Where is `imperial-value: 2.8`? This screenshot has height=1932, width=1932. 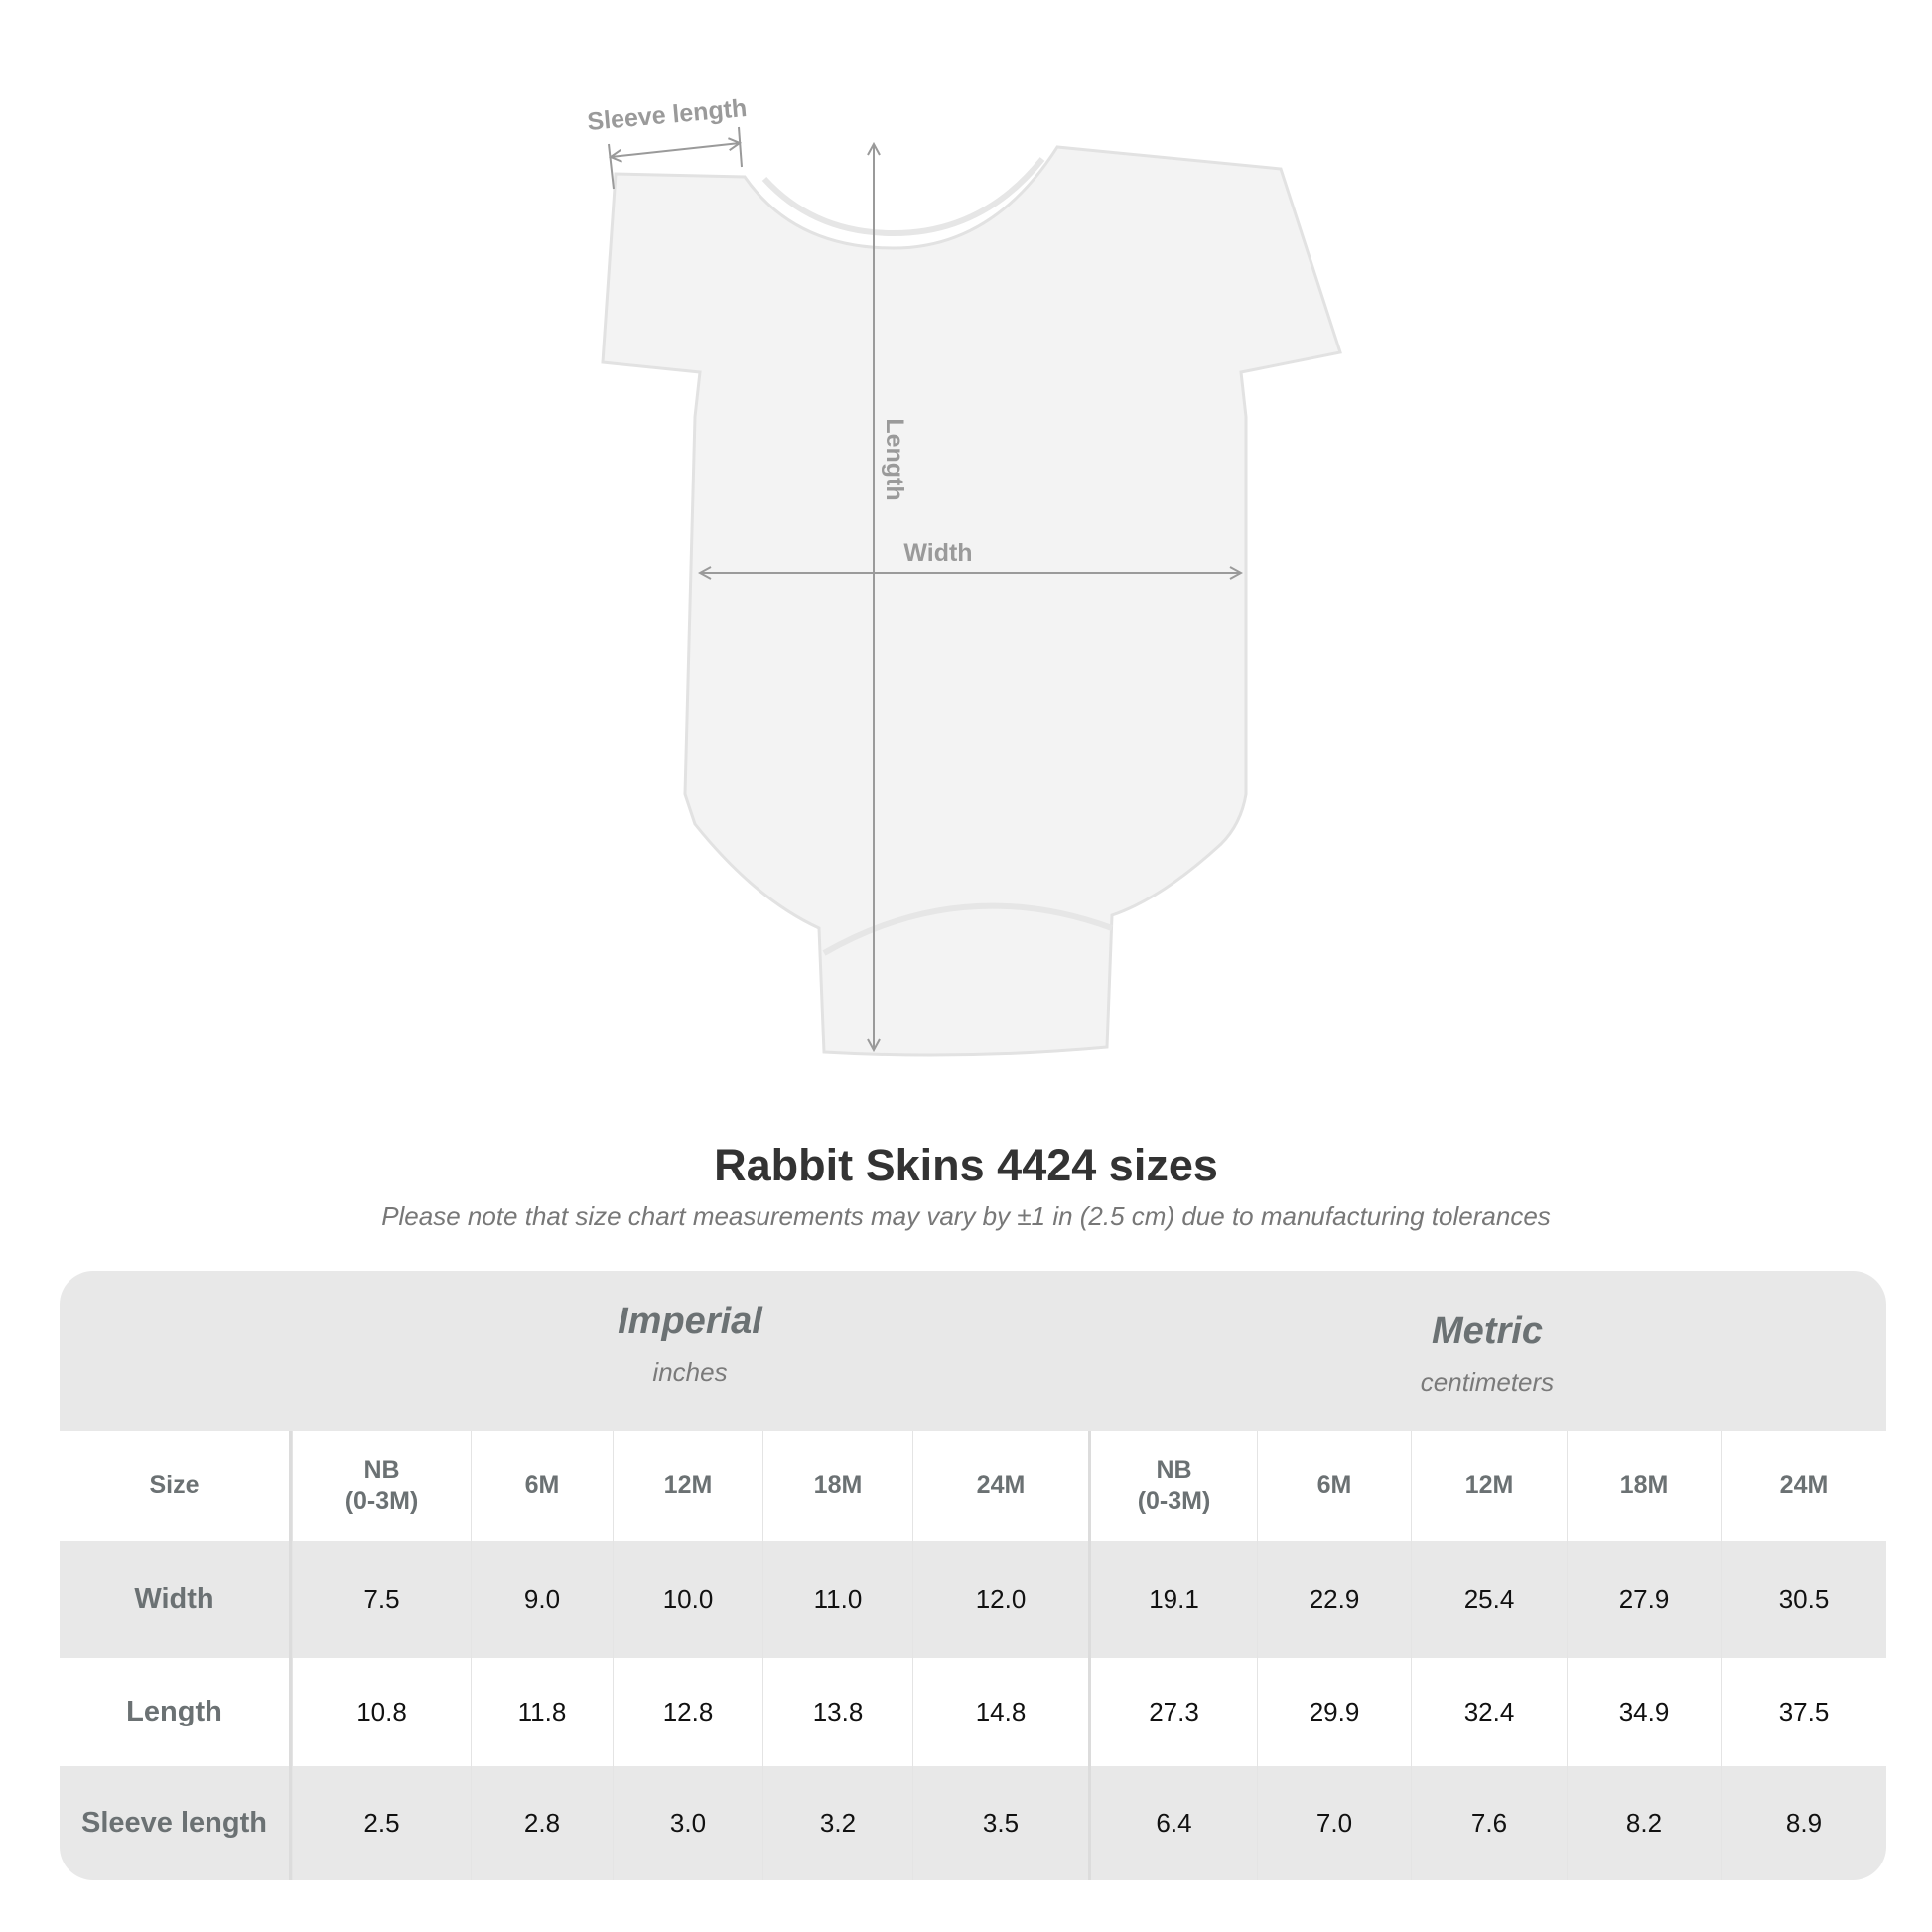 imperial-value: 2.8 is located at coordinates (542, 1823).